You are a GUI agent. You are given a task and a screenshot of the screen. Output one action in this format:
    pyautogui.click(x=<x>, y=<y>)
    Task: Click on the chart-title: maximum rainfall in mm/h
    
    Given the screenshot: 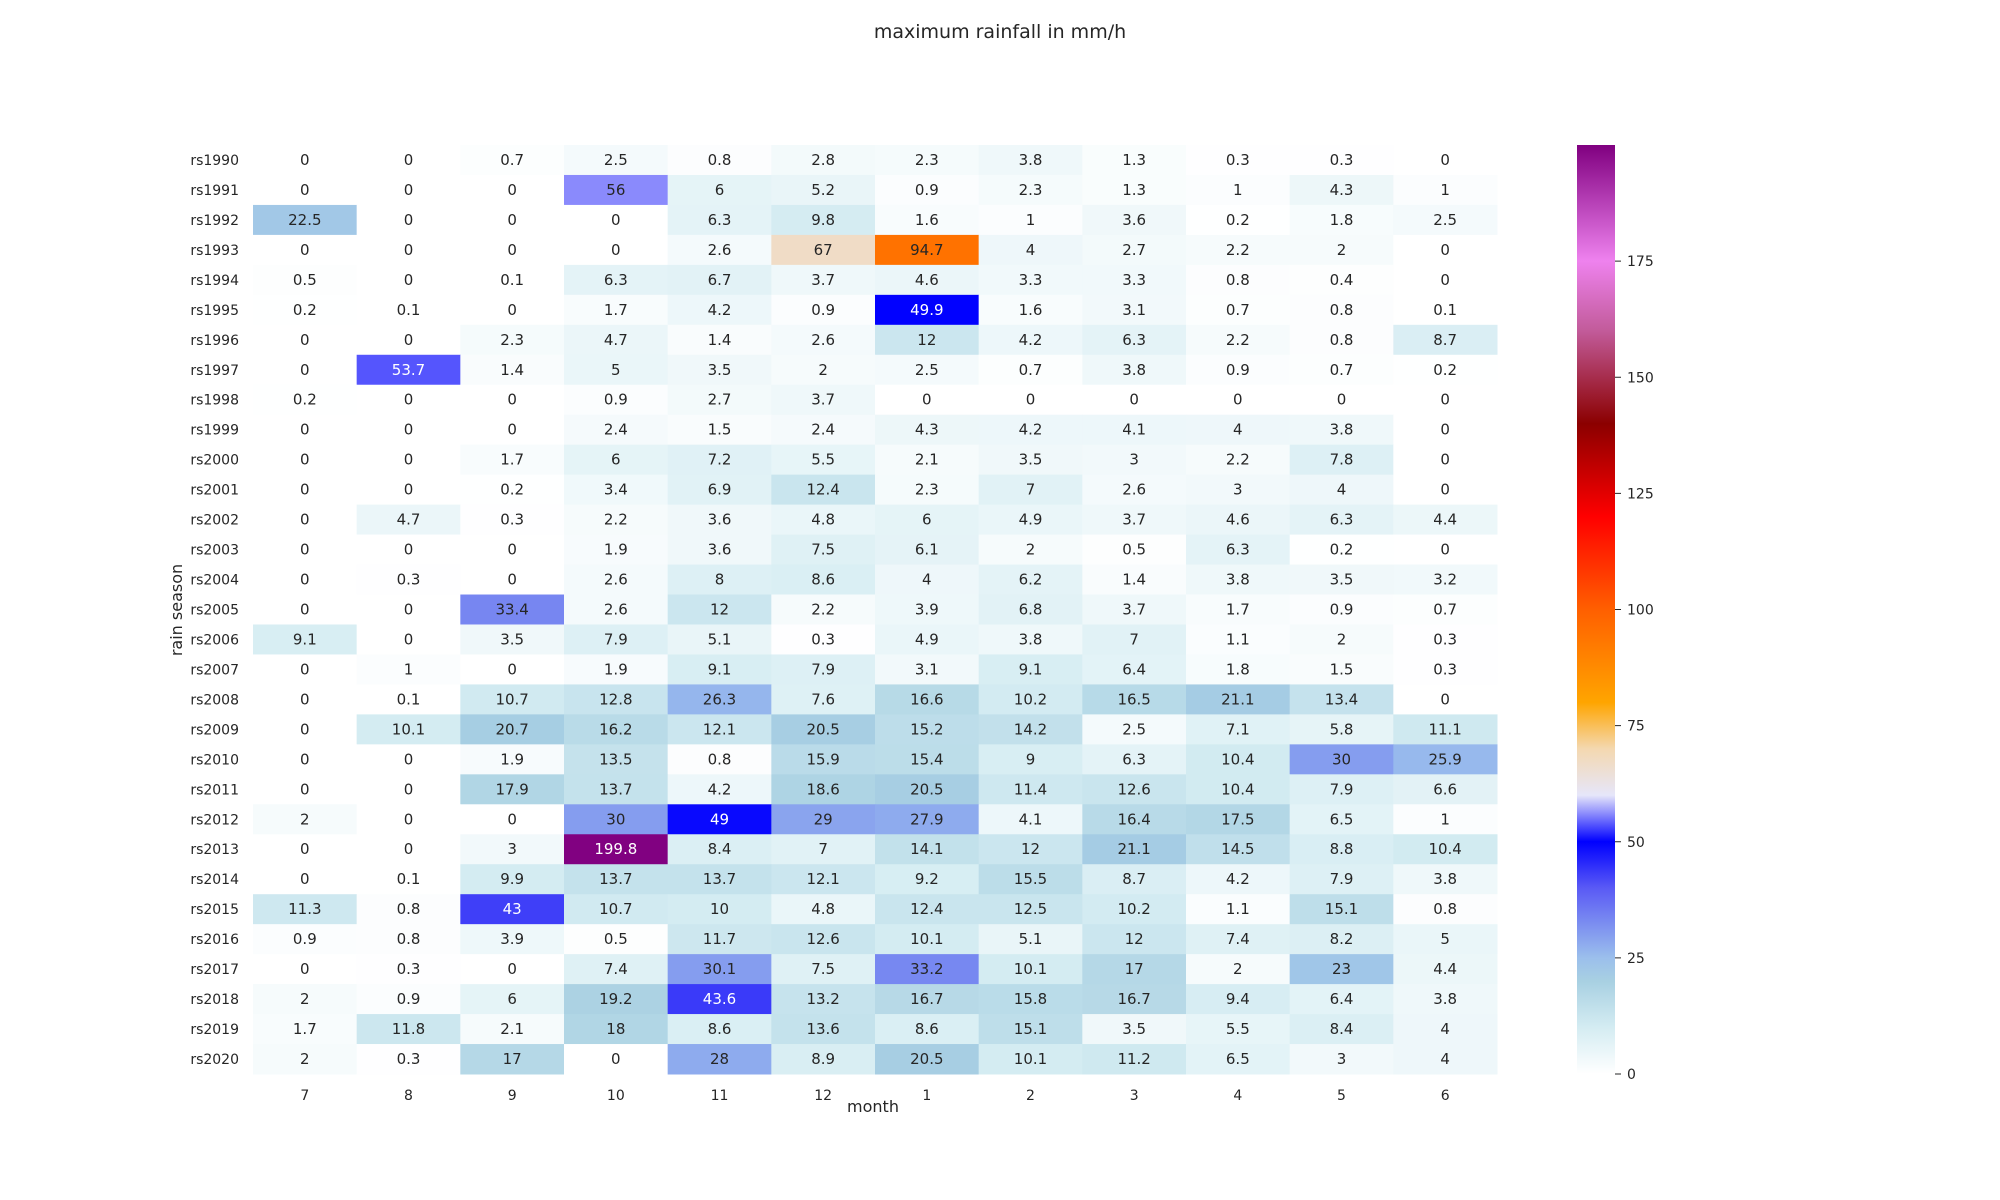 What is the action you would take?
    pyautogui.click(x=1000, y=32)
    